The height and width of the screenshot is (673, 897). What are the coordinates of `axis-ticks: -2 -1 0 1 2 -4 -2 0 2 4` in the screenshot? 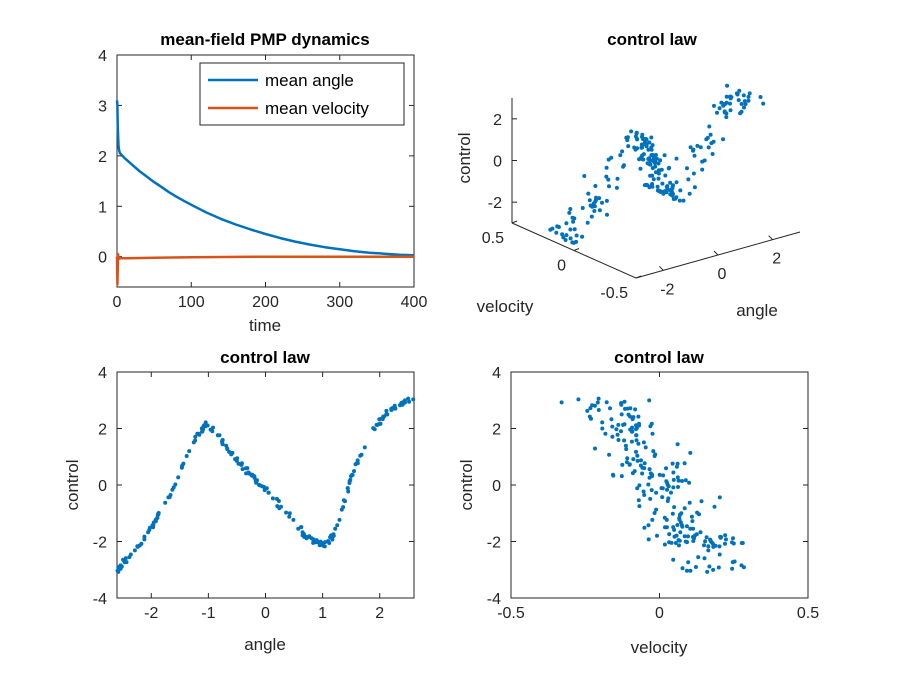 It's located at (253, 493).